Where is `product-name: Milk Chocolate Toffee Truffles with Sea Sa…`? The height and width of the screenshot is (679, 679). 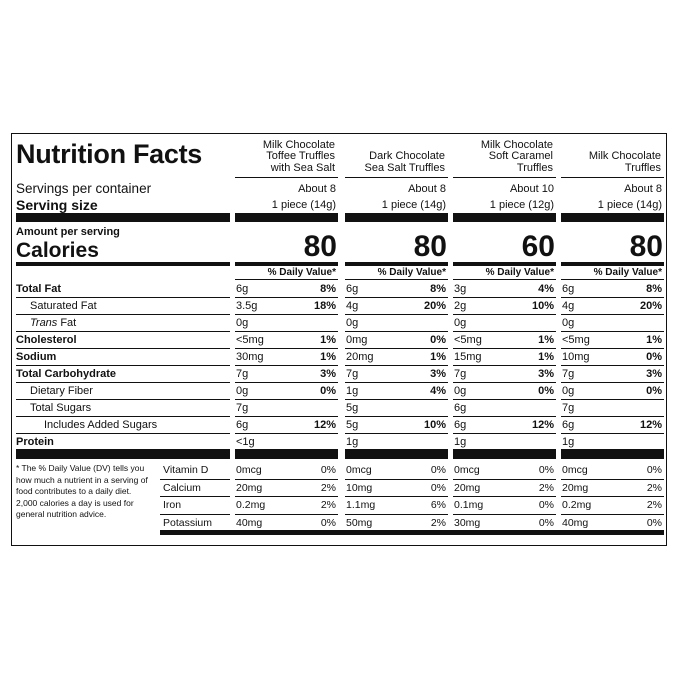
product-name: Milk Chocolate Toffee Truffles with Sea Sa… is located at coordinates (285, 154).